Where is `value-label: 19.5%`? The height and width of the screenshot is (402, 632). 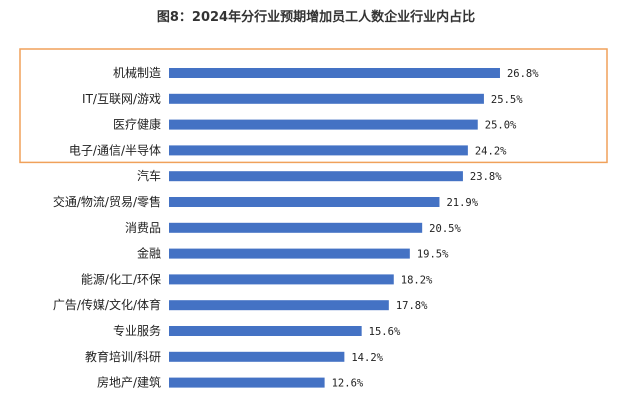
value-label: 19.5% is located at coordinates (433, 255).